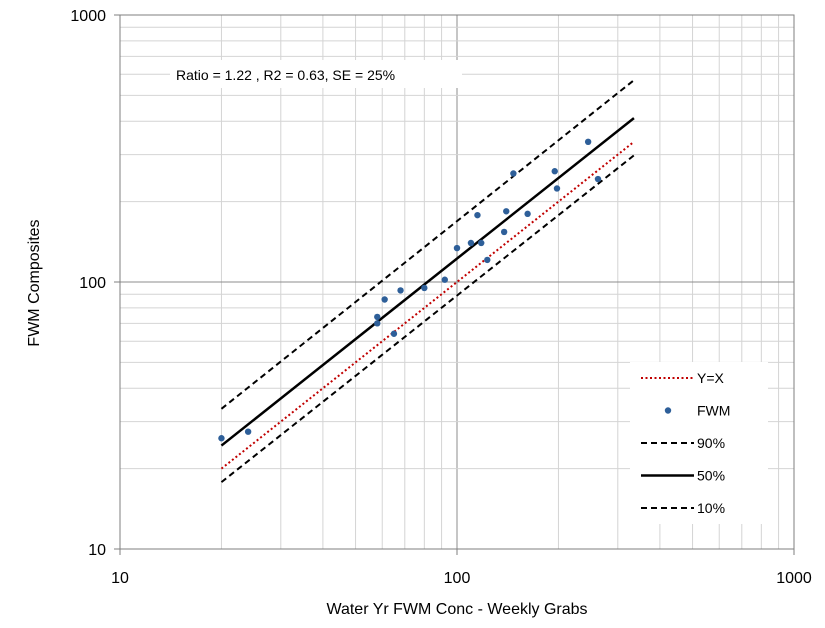 The height and width of the screenshot is (628, 825). What do you see at coordinates (711, 378) in the screenshot?
I see `legend-label-Y=X: Y=X` at bounding box center [711, 378].